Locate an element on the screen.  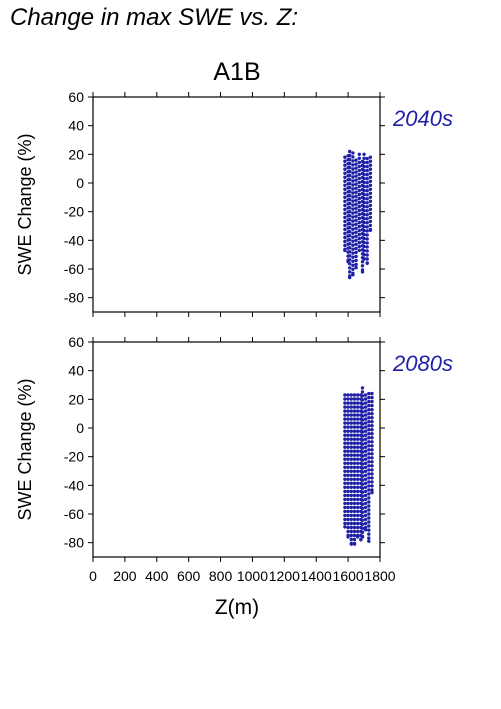
y-tick-label: 20 is located at coordinates (76, 399).